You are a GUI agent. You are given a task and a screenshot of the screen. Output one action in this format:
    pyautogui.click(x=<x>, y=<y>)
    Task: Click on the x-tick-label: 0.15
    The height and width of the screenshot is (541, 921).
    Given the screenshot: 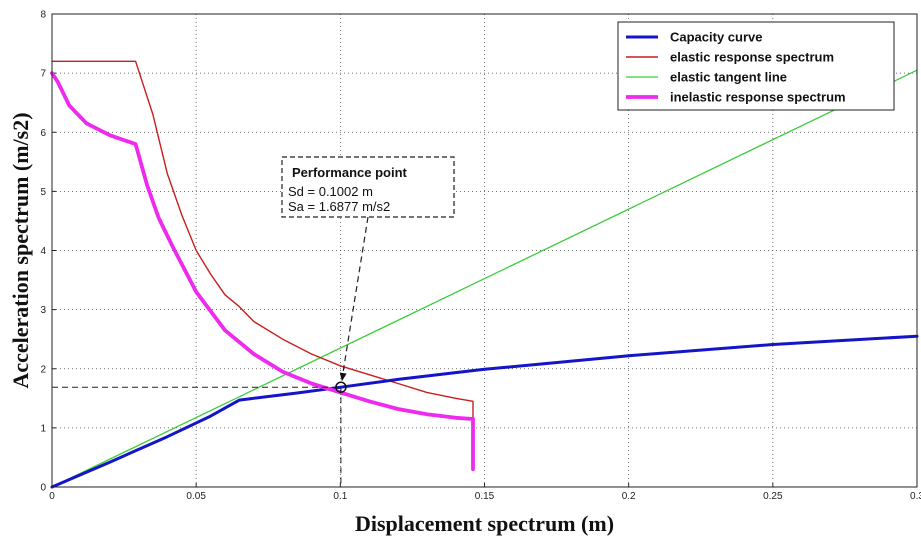 What is the action you would take?
    pyautogui.click(x=485, y=496)
    